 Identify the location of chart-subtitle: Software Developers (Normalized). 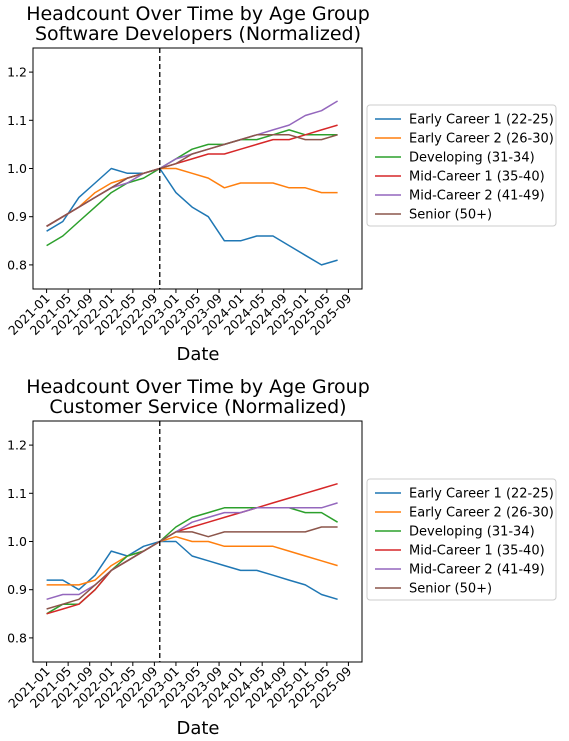
(198, 34).